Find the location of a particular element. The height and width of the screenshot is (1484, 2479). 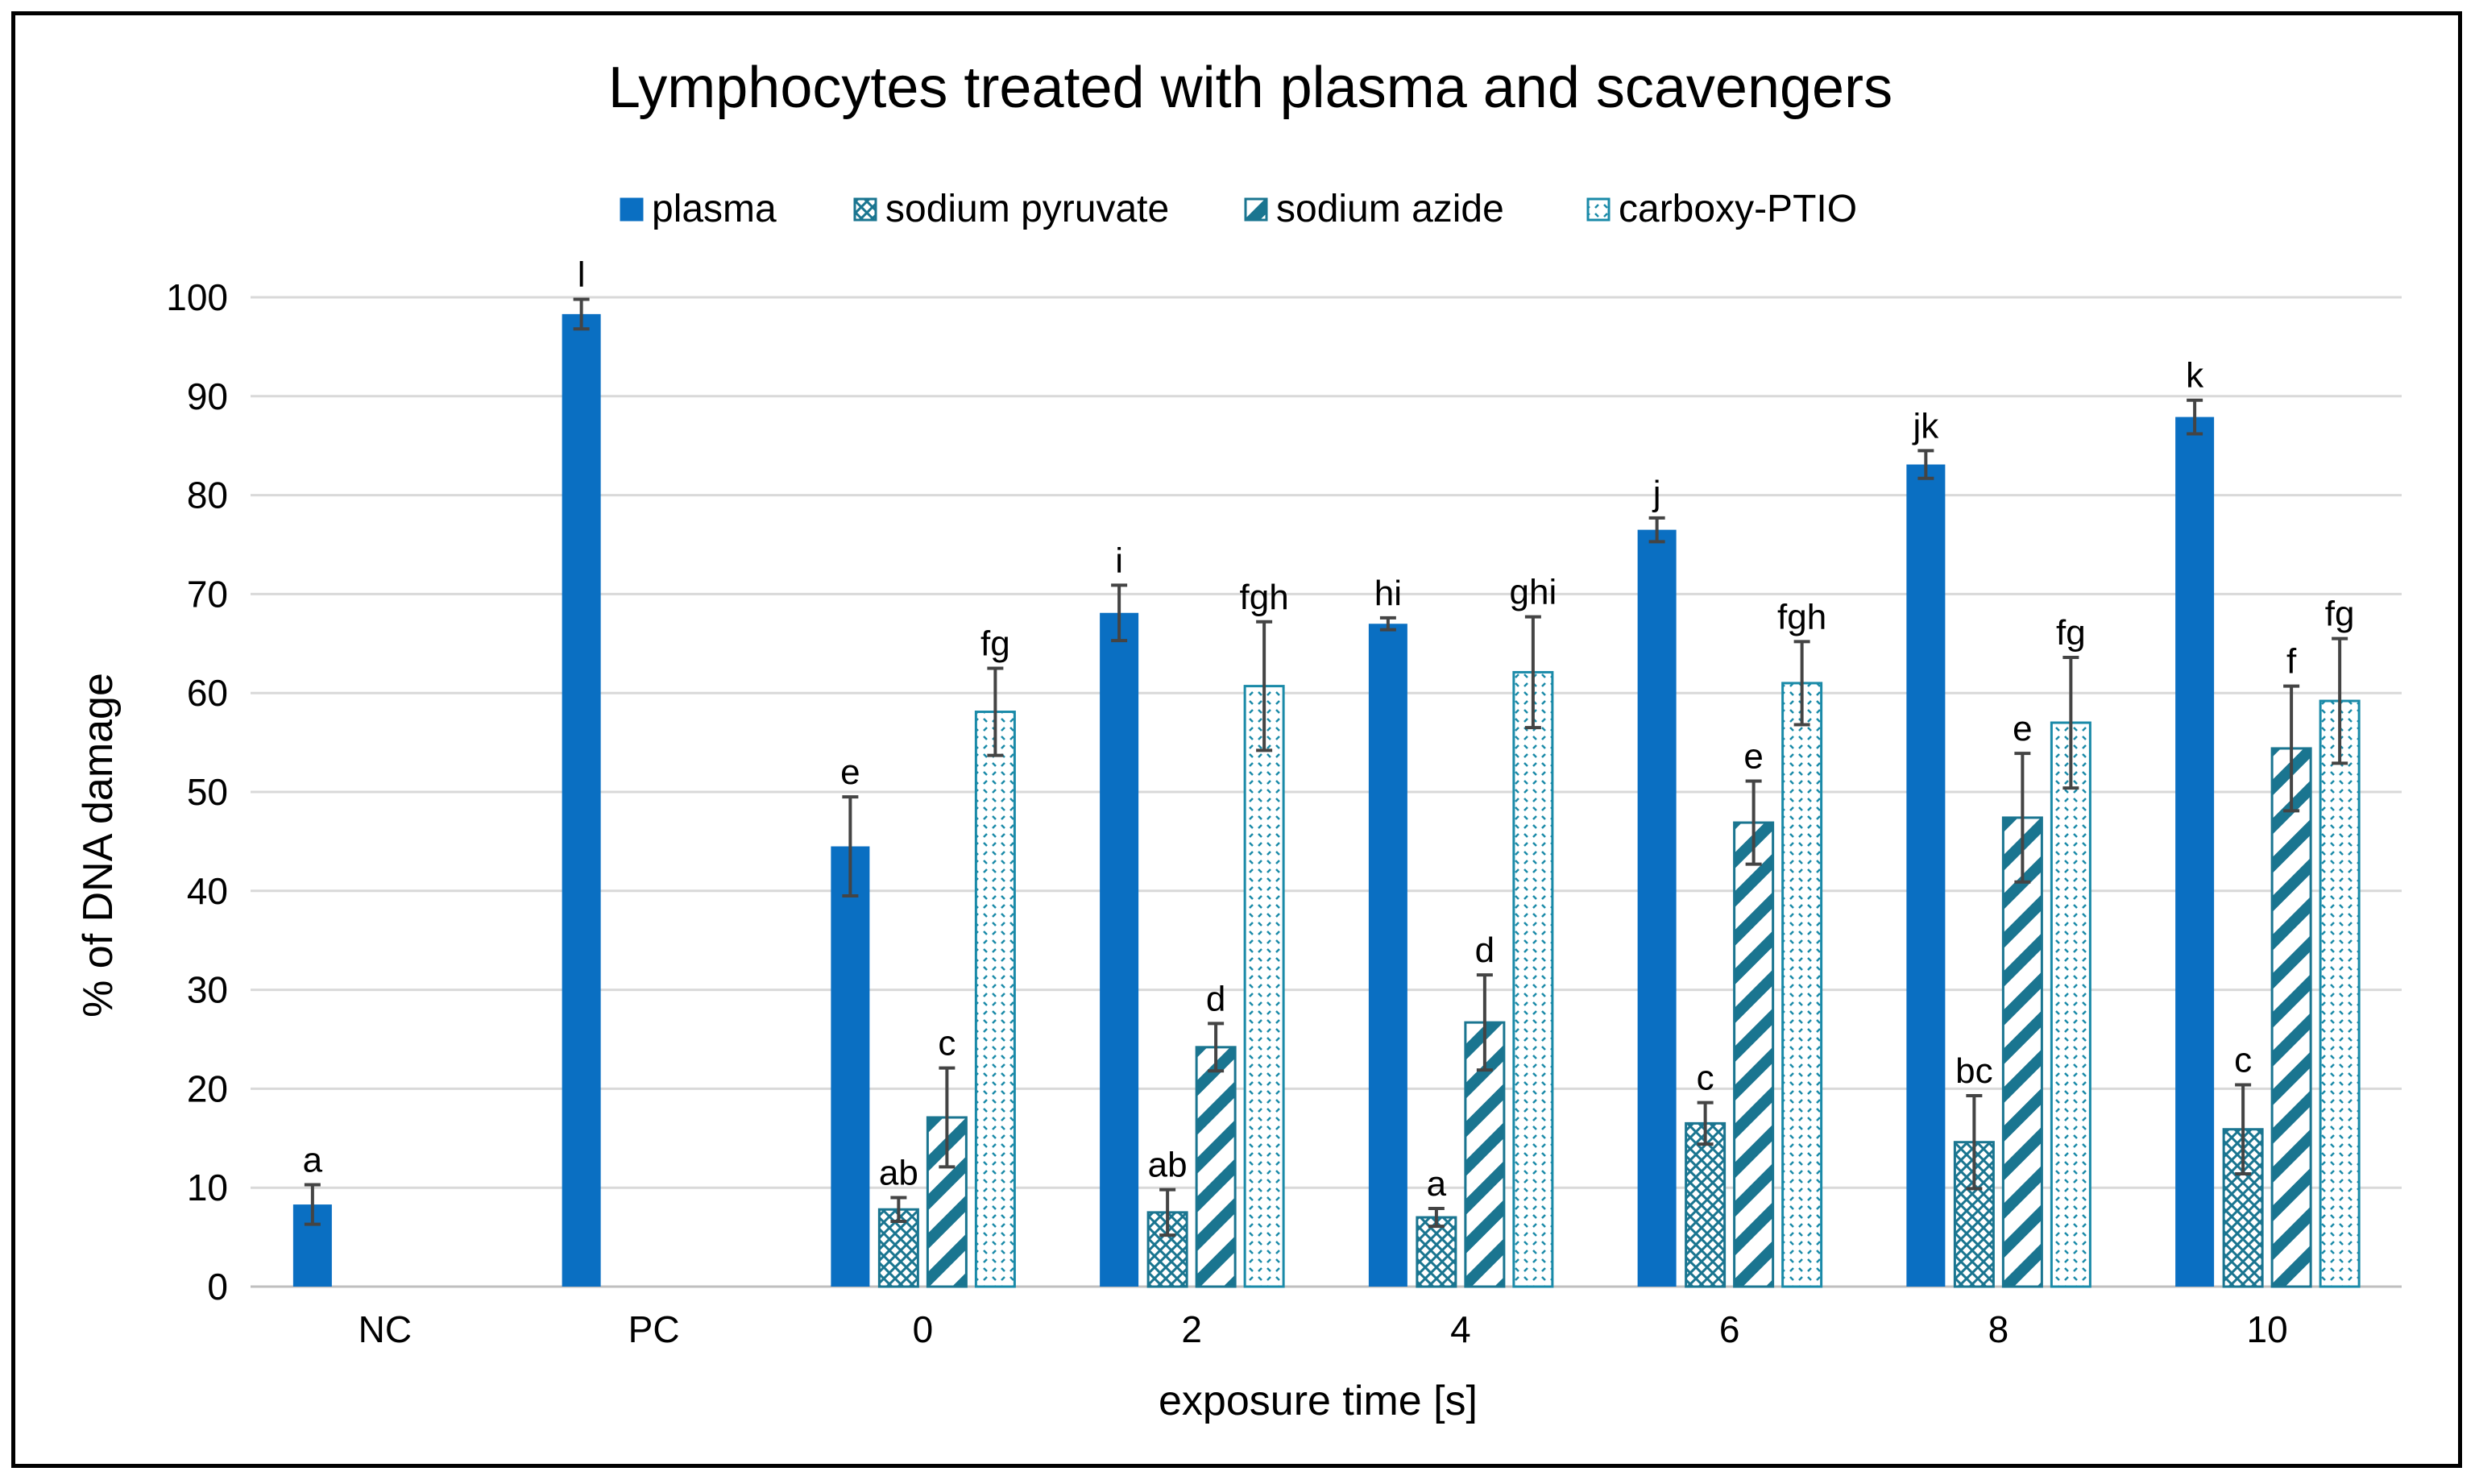

y-tick-label: 60 is located at coordinates (207, 693).